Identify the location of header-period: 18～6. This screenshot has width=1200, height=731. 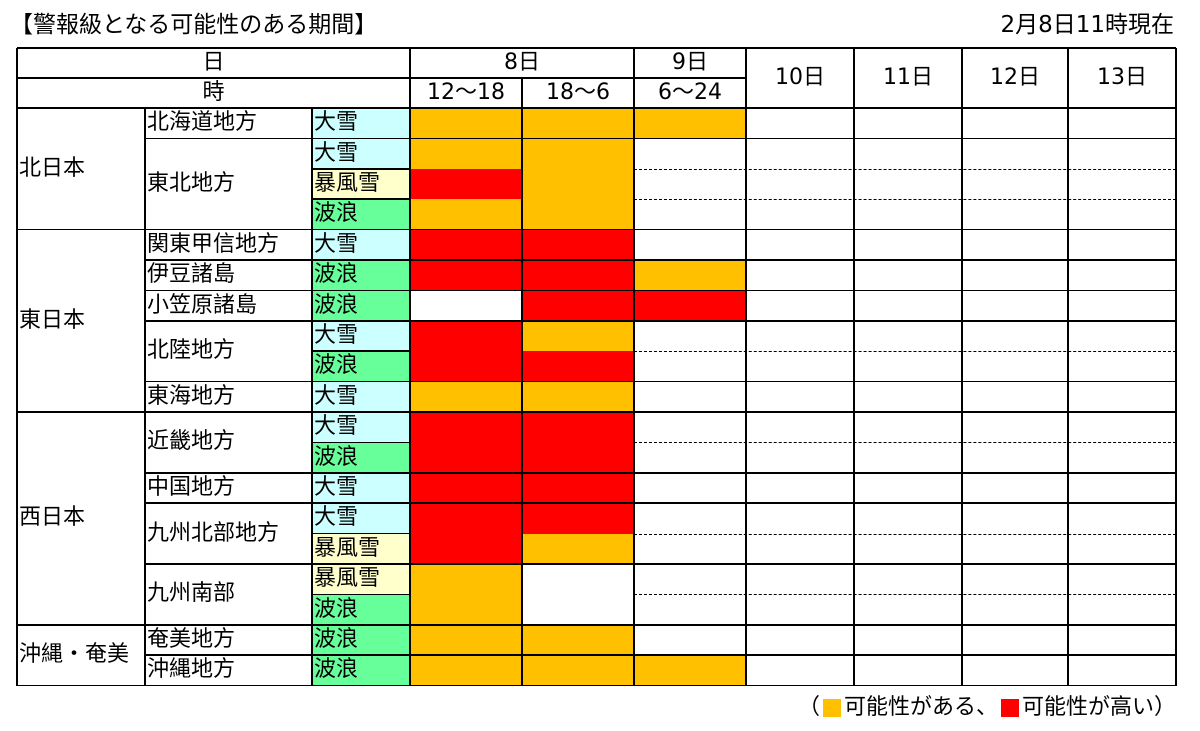
(578, 92).